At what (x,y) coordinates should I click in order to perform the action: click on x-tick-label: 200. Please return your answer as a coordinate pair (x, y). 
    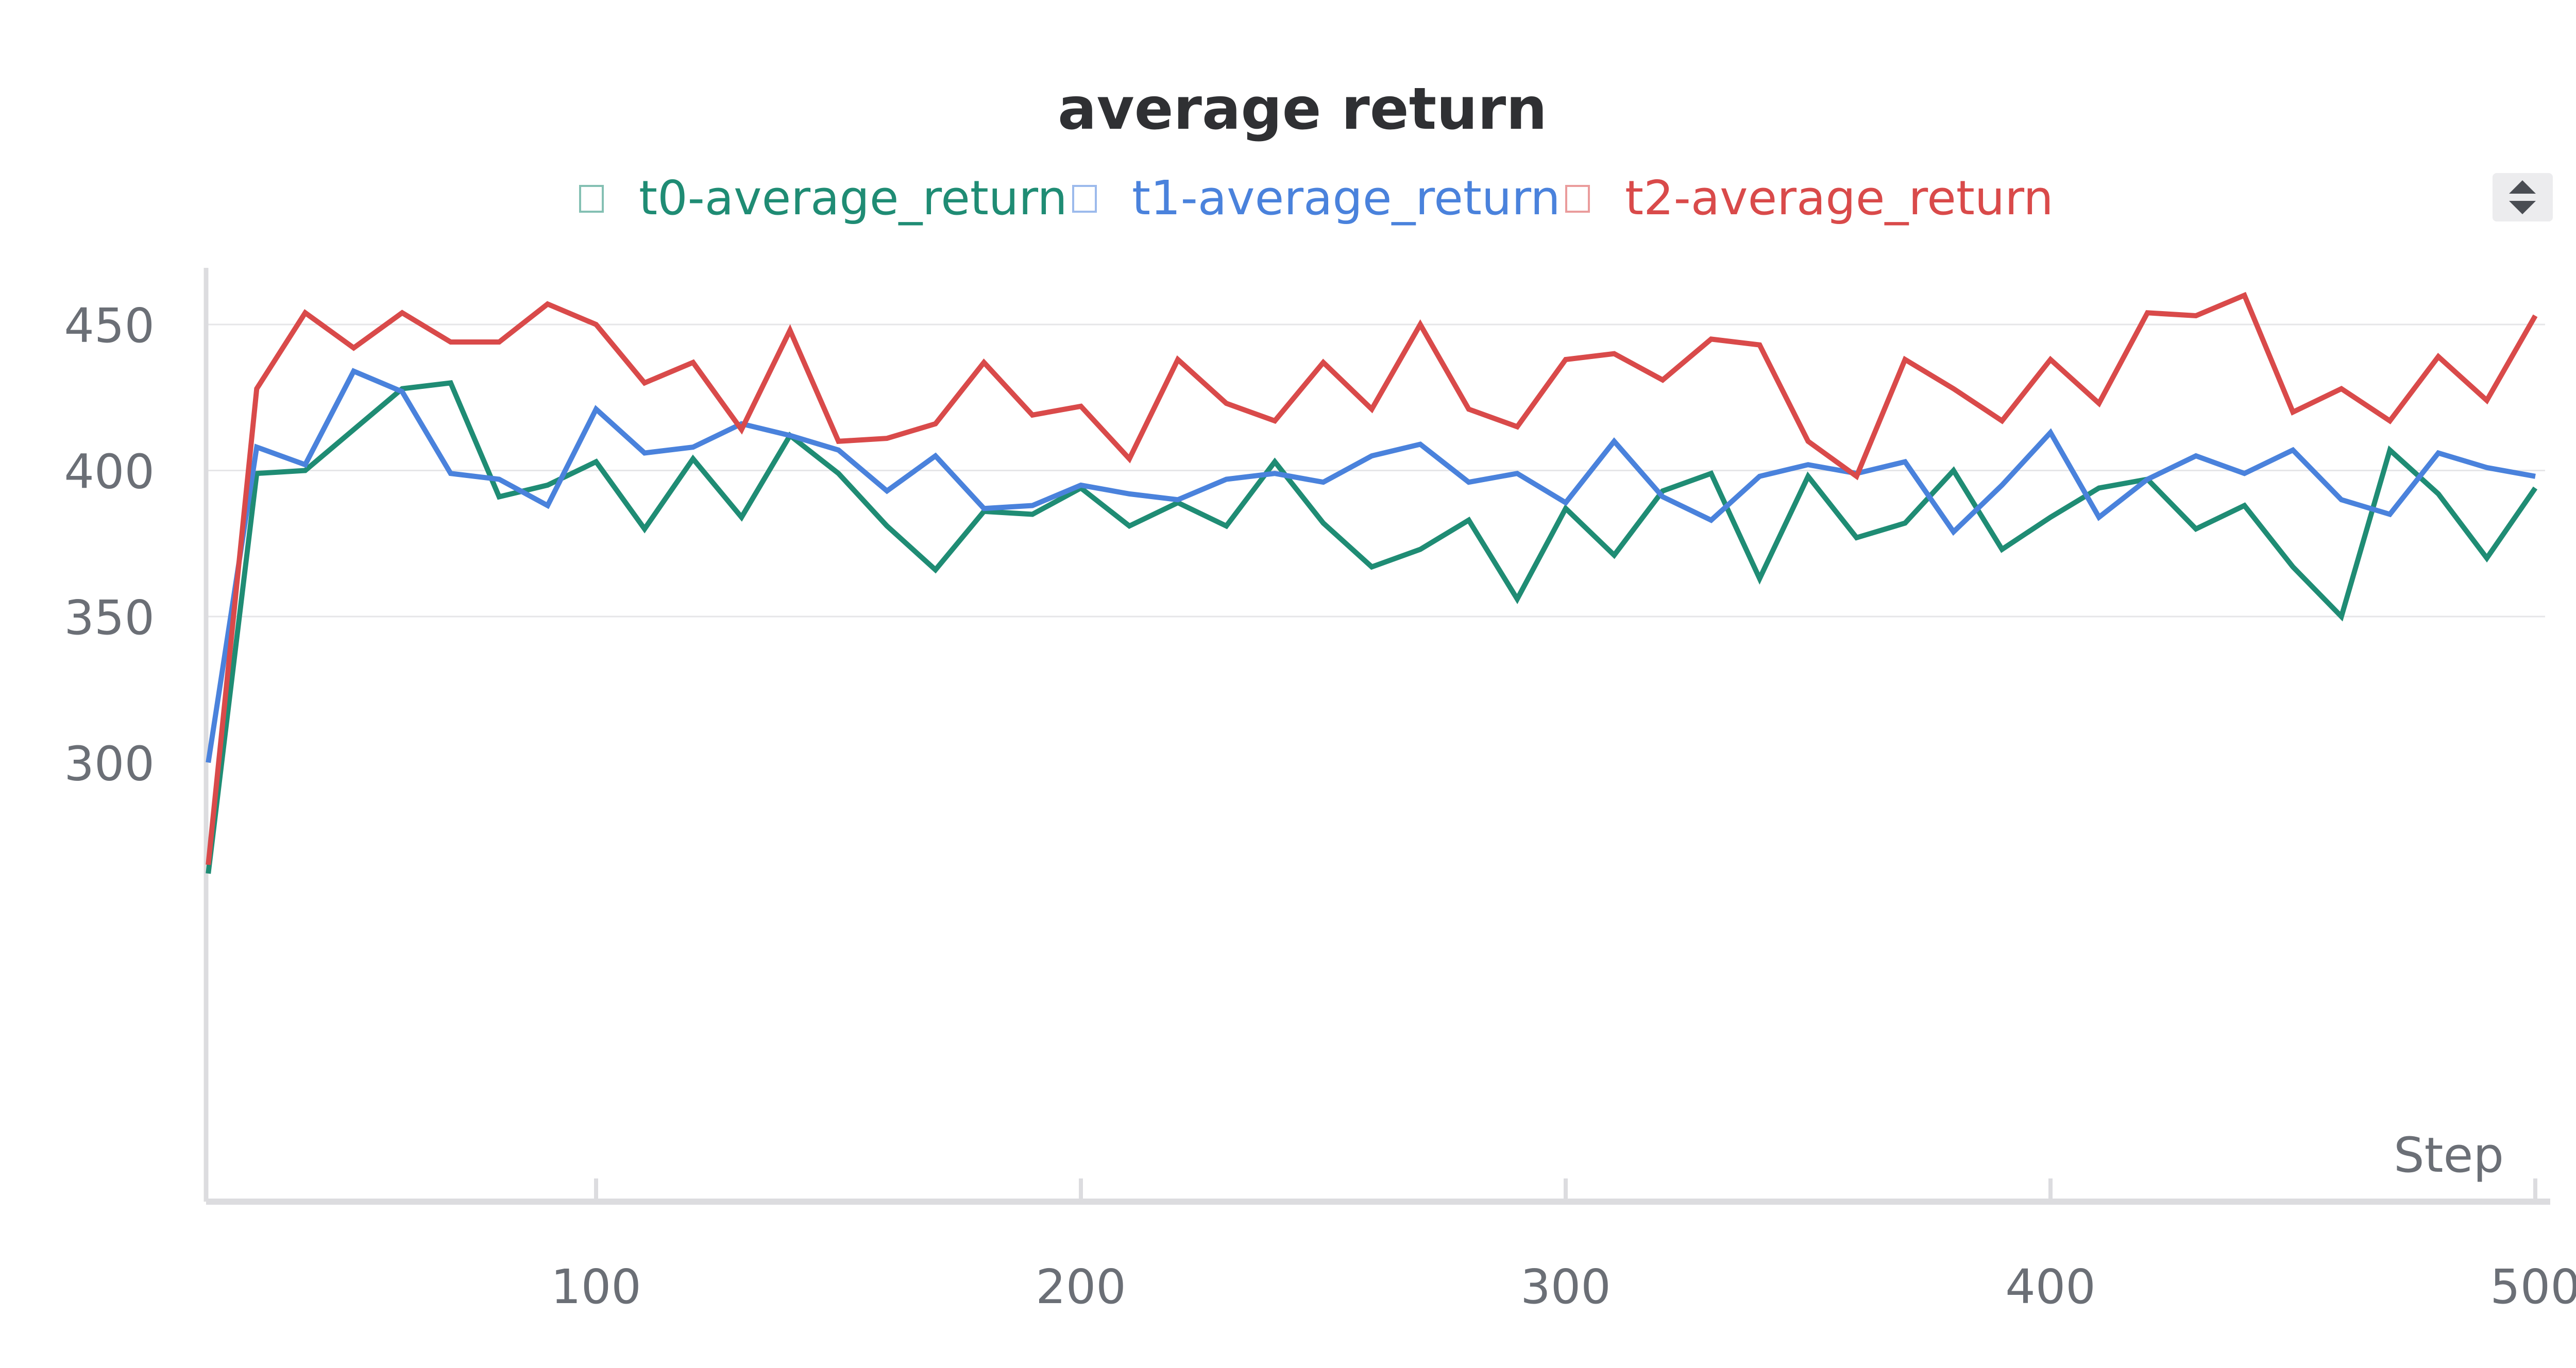
    Looking at the image, I should click on (1081, 1286).